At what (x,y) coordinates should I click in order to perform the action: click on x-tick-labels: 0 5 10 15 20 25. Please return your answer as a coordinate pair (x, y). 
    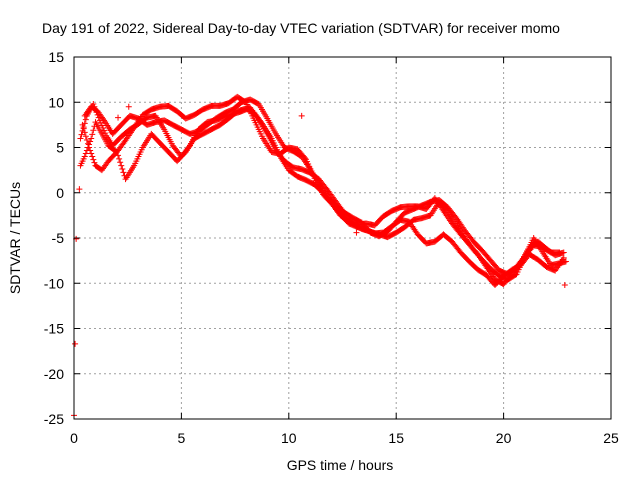
    Looking at the image, I should click on (344, 438).